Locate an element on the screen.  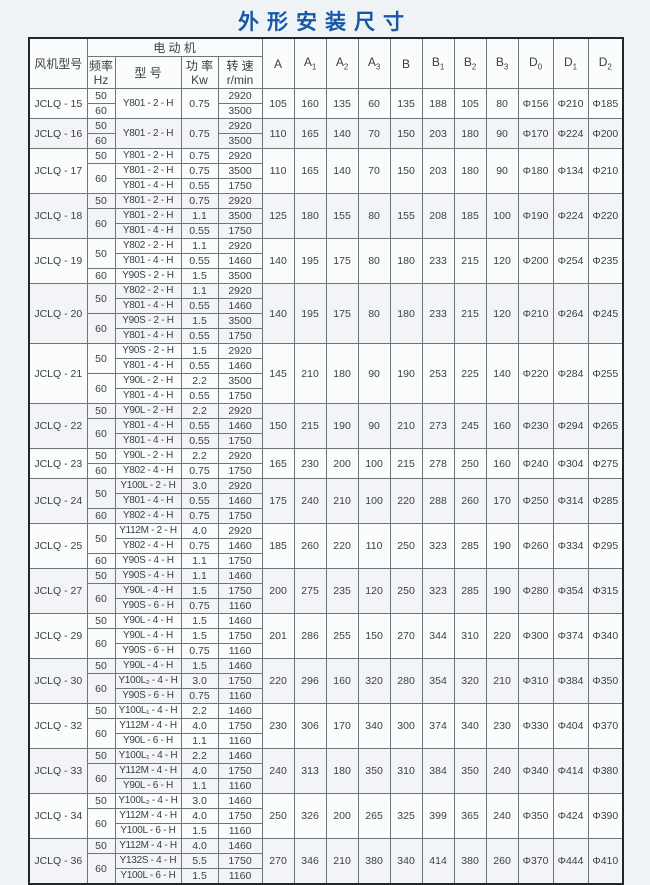
cell-dimension: 210 is located at coordinates (502, 681).